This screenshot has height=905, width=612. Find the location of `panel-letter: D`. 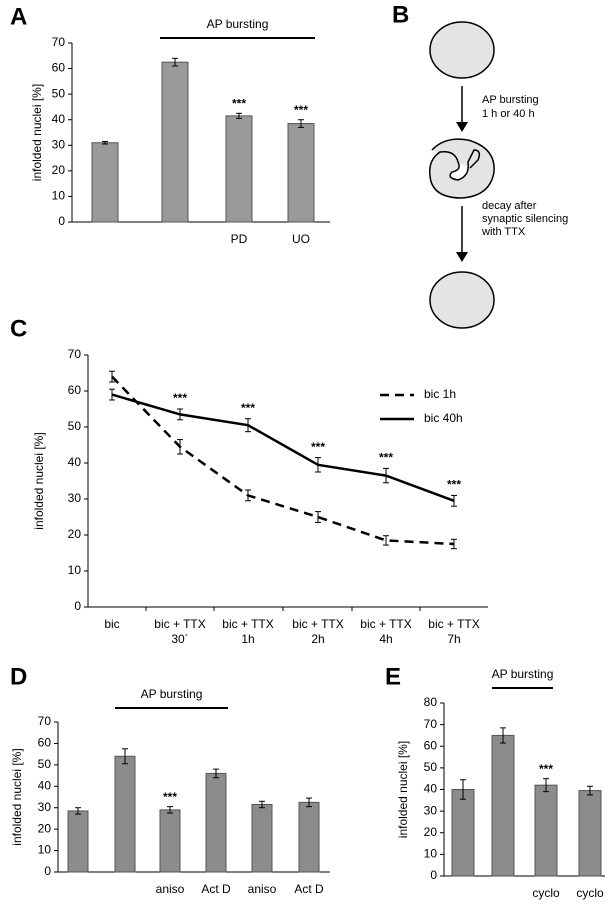

panel-letter: D is located at coordinates (18, 676).